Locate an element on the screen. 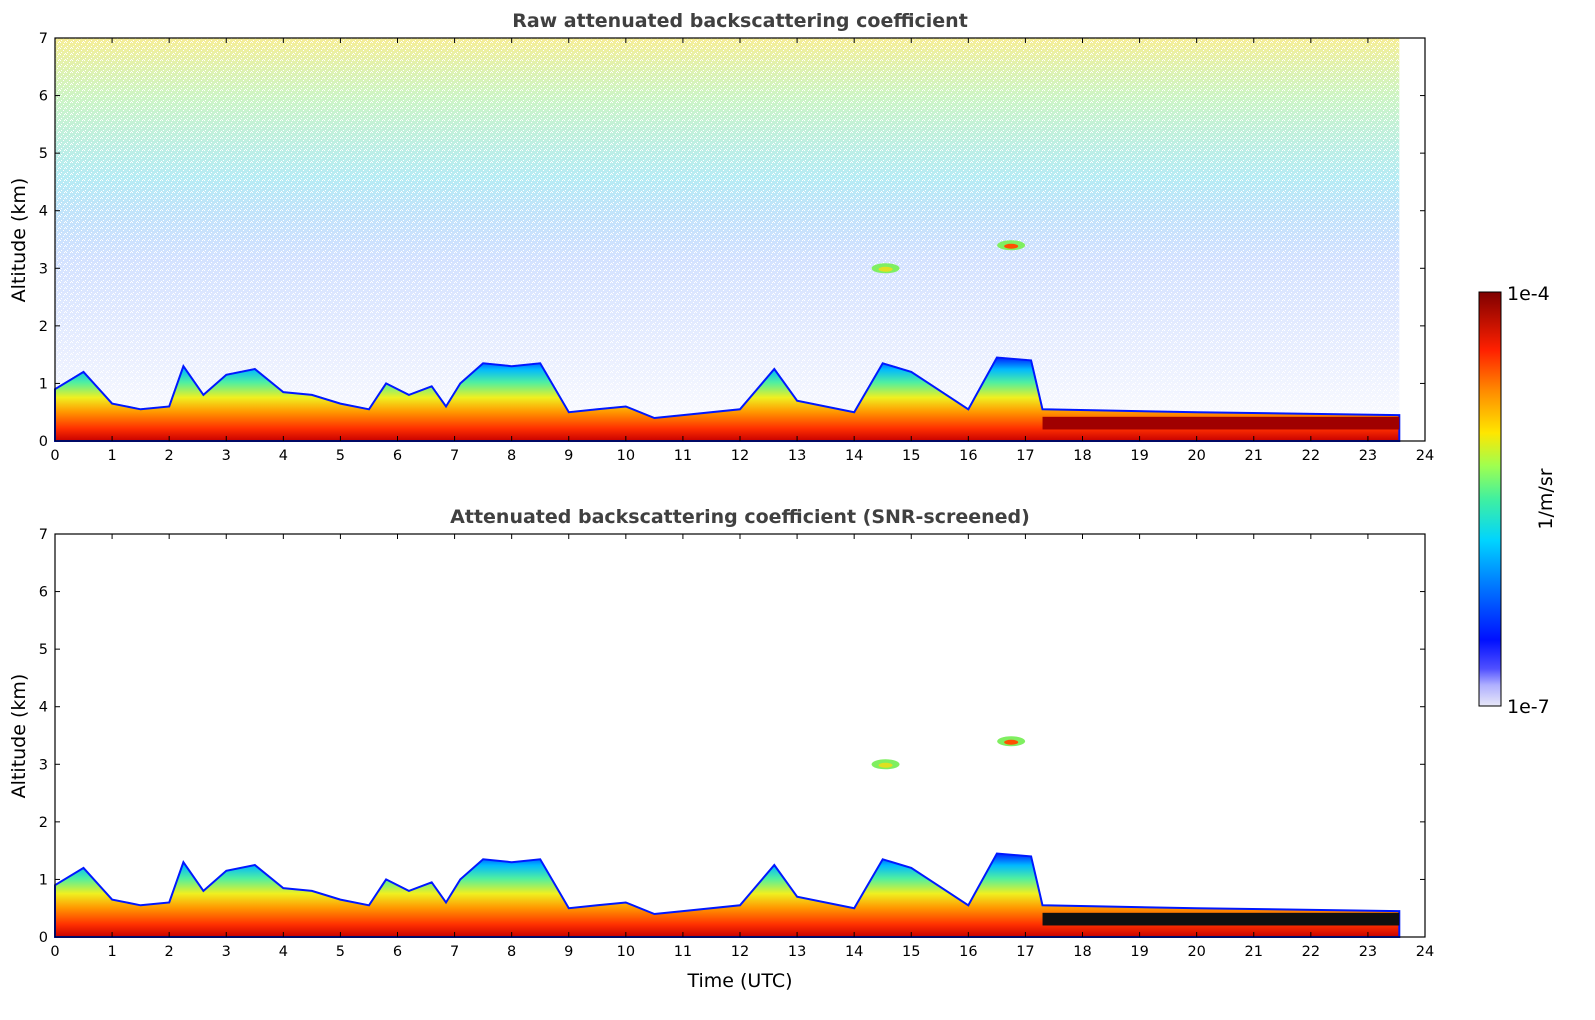  colorbar-max-label: 1e-4 is located at coordinates (1528, 294).